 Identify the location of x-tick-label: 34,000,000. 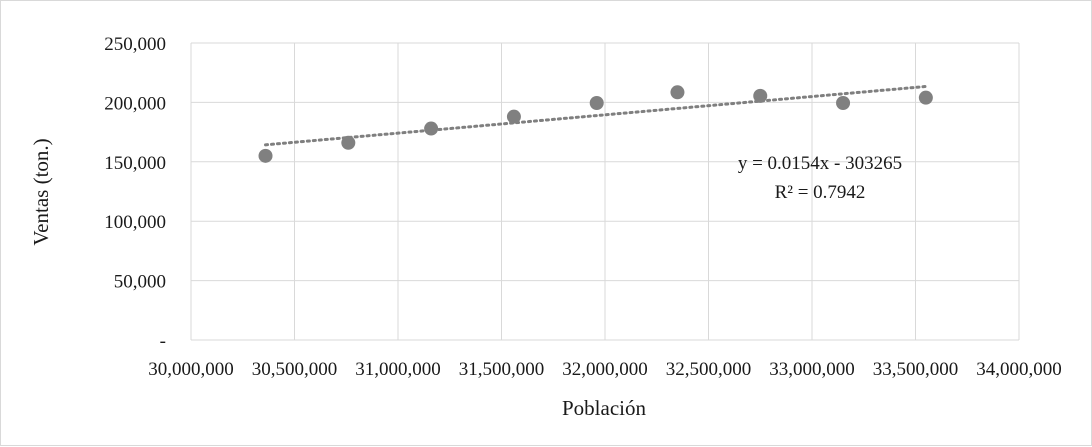
(1019, 369).